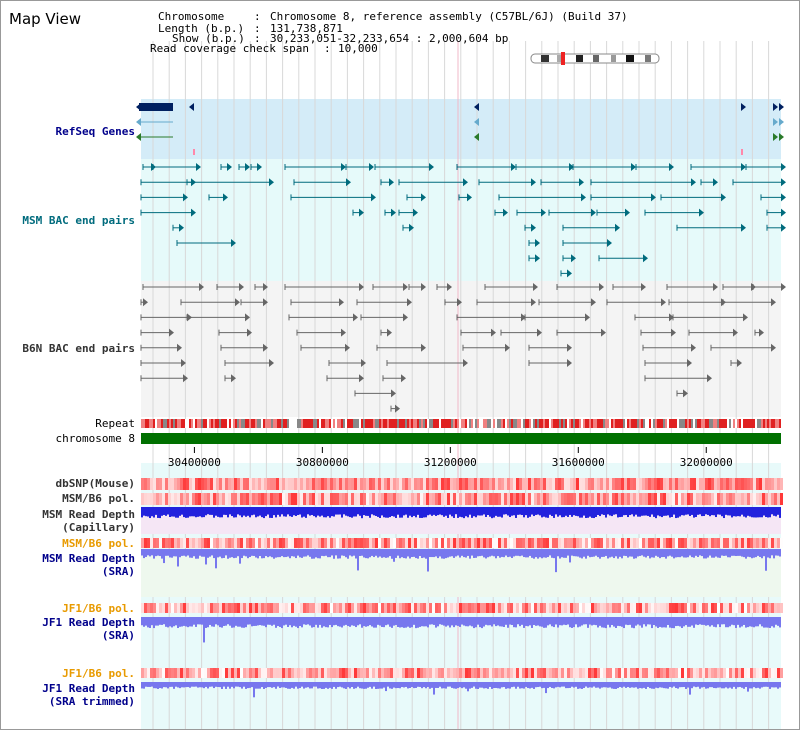 Image resolution: width=800 pixels, height=730 pixels. Describe the element at coordinates (578, 462) in the screenshot. I see `axis-tick-label: 31600000` at that location.